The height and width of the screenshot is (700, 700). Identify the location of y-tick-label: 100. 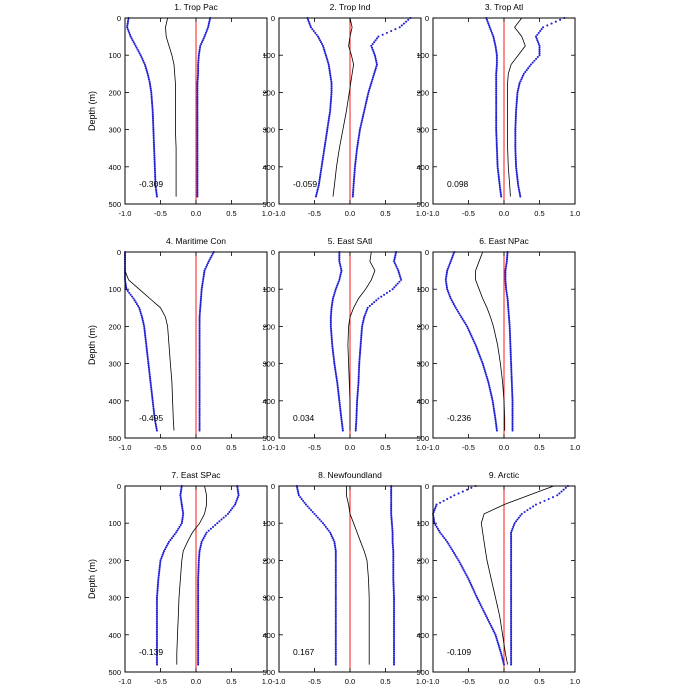
(268, 55).